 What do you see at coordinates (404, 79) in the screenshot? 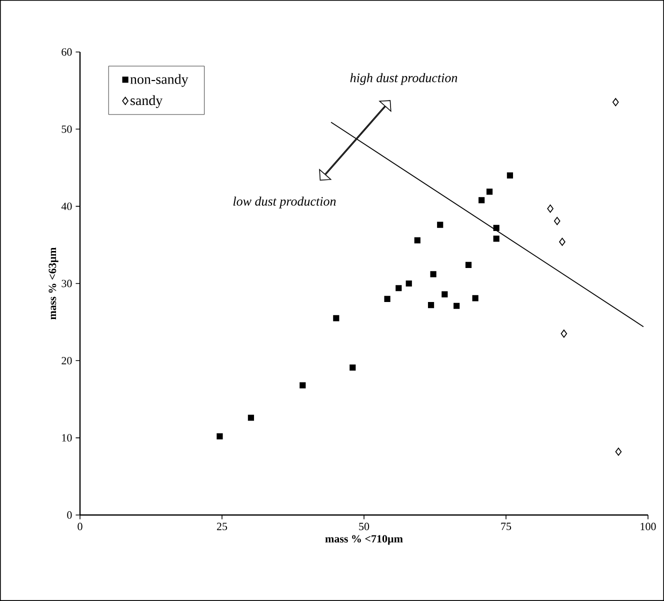
I see `annotation: high dust production` at bounding box center [404, 79].